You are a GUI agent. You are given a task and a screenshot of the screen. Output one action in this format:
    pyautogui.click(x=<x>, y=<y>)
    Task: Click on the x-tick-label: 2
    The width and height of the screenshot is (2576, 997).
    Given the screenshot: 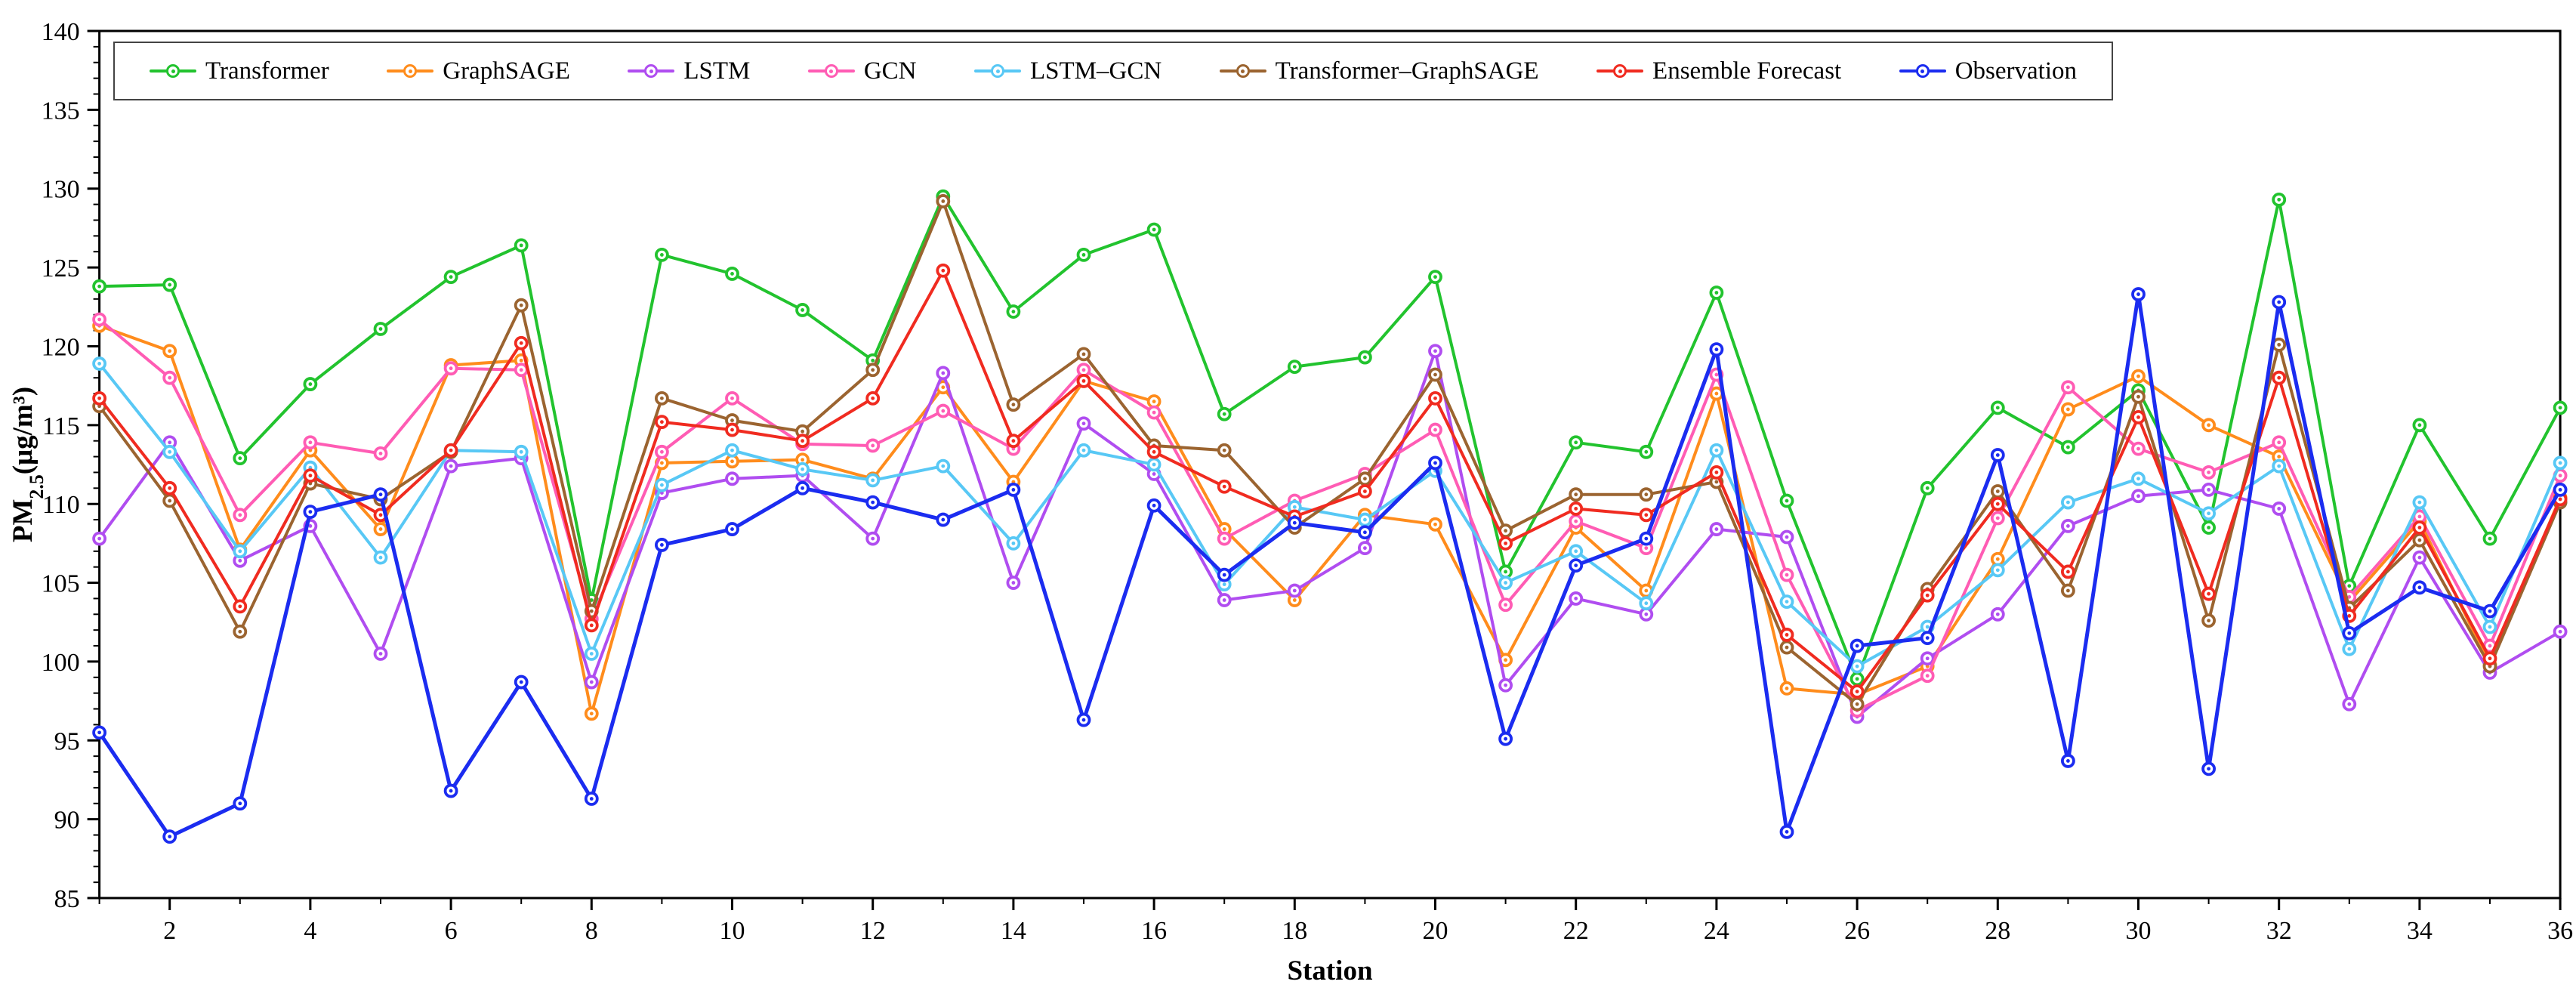 What is the action you would take?
    pyautogui.click(x=169, y=931)
    